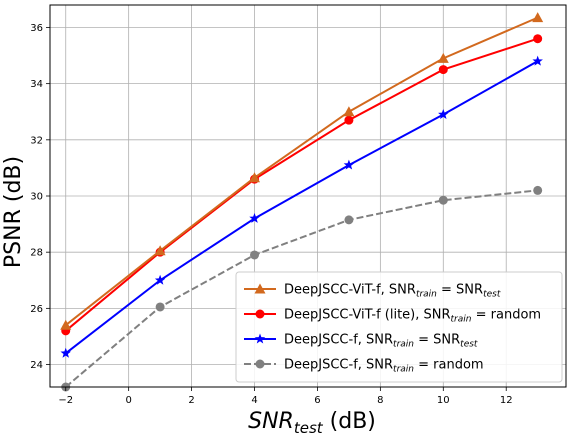 Image resolution: width=574 pixels, height=436 pixels. Describe the element at coordinates (36, 309) in the screenshot. I see `y-tick-label: 26` at that location.